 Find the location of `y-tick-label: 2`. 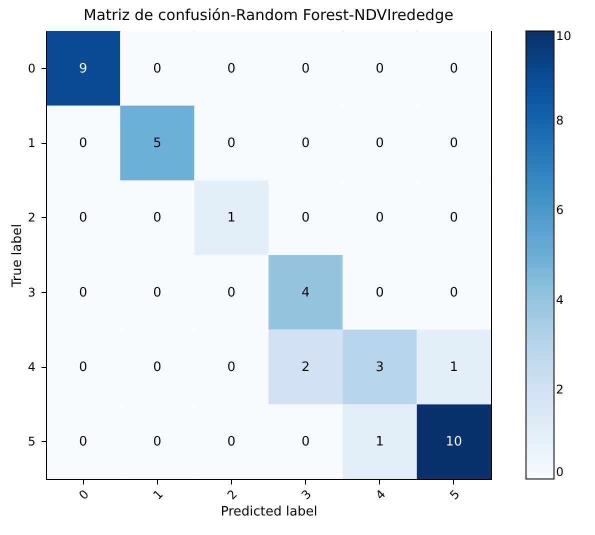

y-tick-label: 2 is located at coordinates (32, 217).